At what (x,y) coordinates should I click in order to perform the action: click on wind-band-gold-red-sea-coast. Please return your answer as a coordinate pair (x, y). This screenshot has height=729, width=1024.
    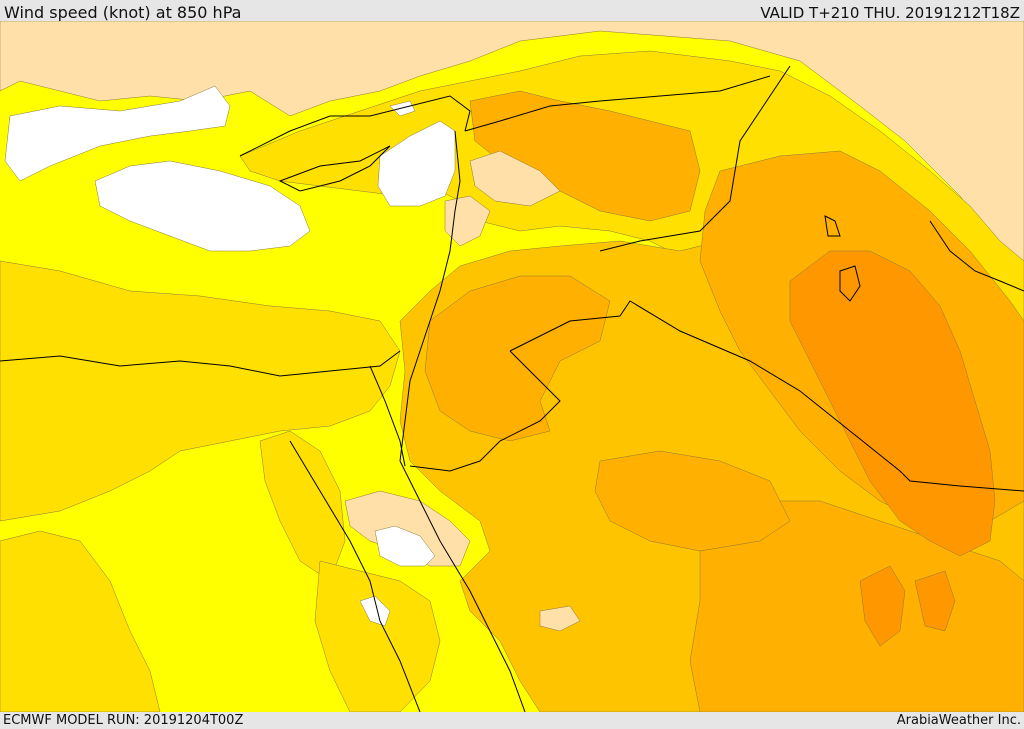
    Looking at the image, I should click on (377, 636).